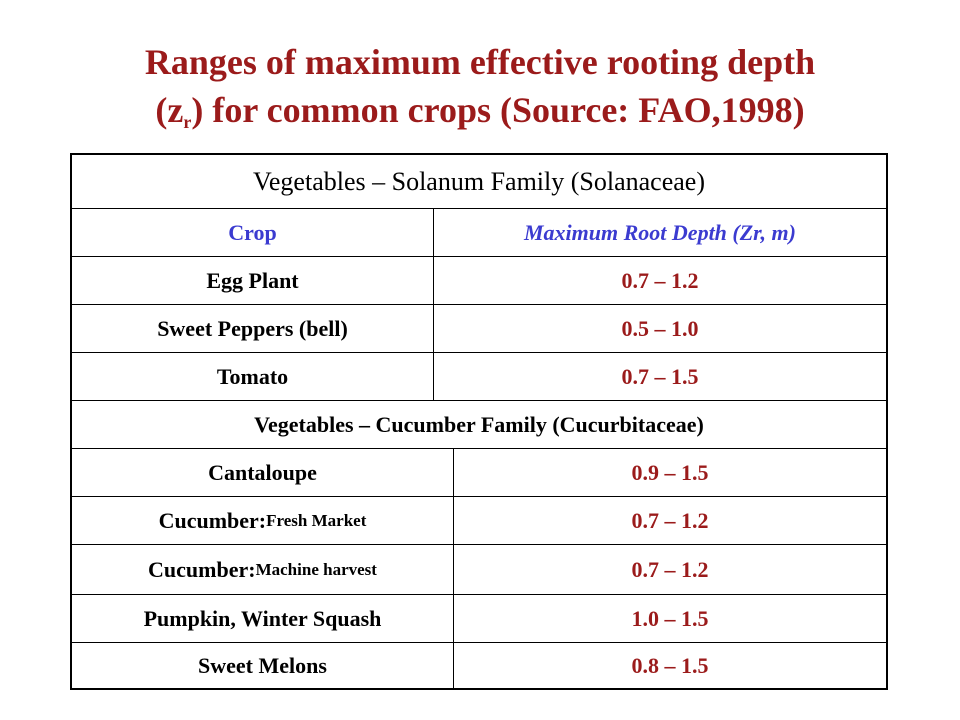  I want to click on crop-name: Pumpkin, Winter Squash, so click(263, 618).